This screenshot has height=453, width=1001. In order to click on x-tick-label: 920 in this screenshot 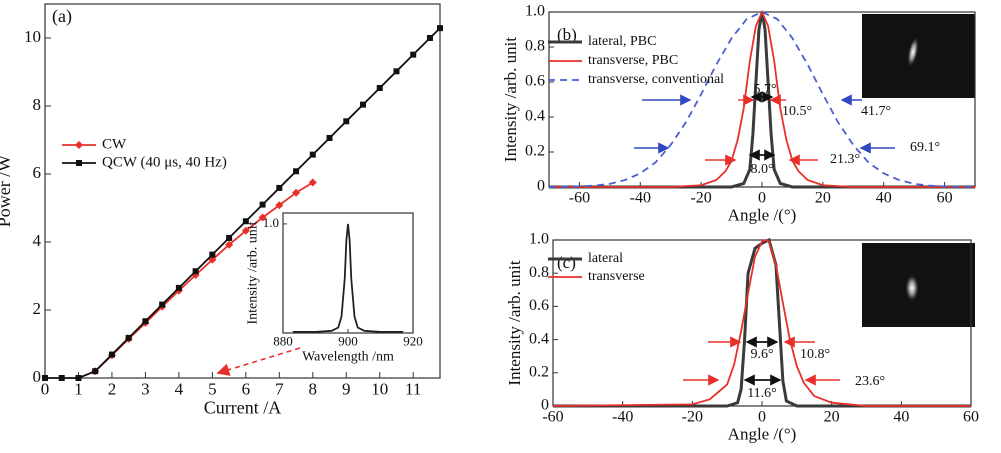, I will do `click(413, 341)`.